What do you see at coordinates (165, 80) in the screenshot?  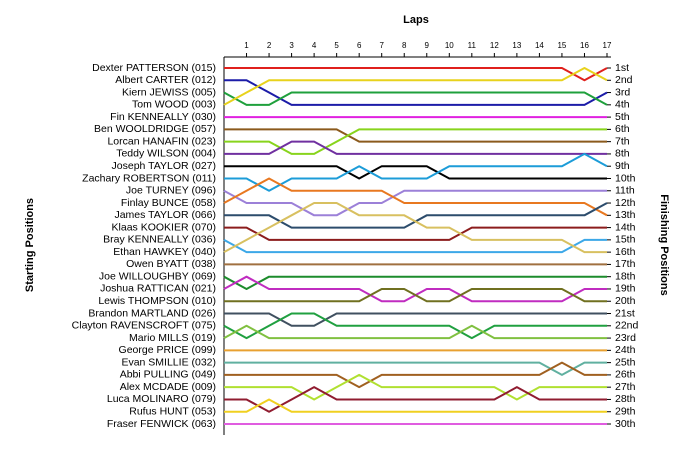 I see `driver-label: Albert CARTER (012)` at bounding box center [165, 80].